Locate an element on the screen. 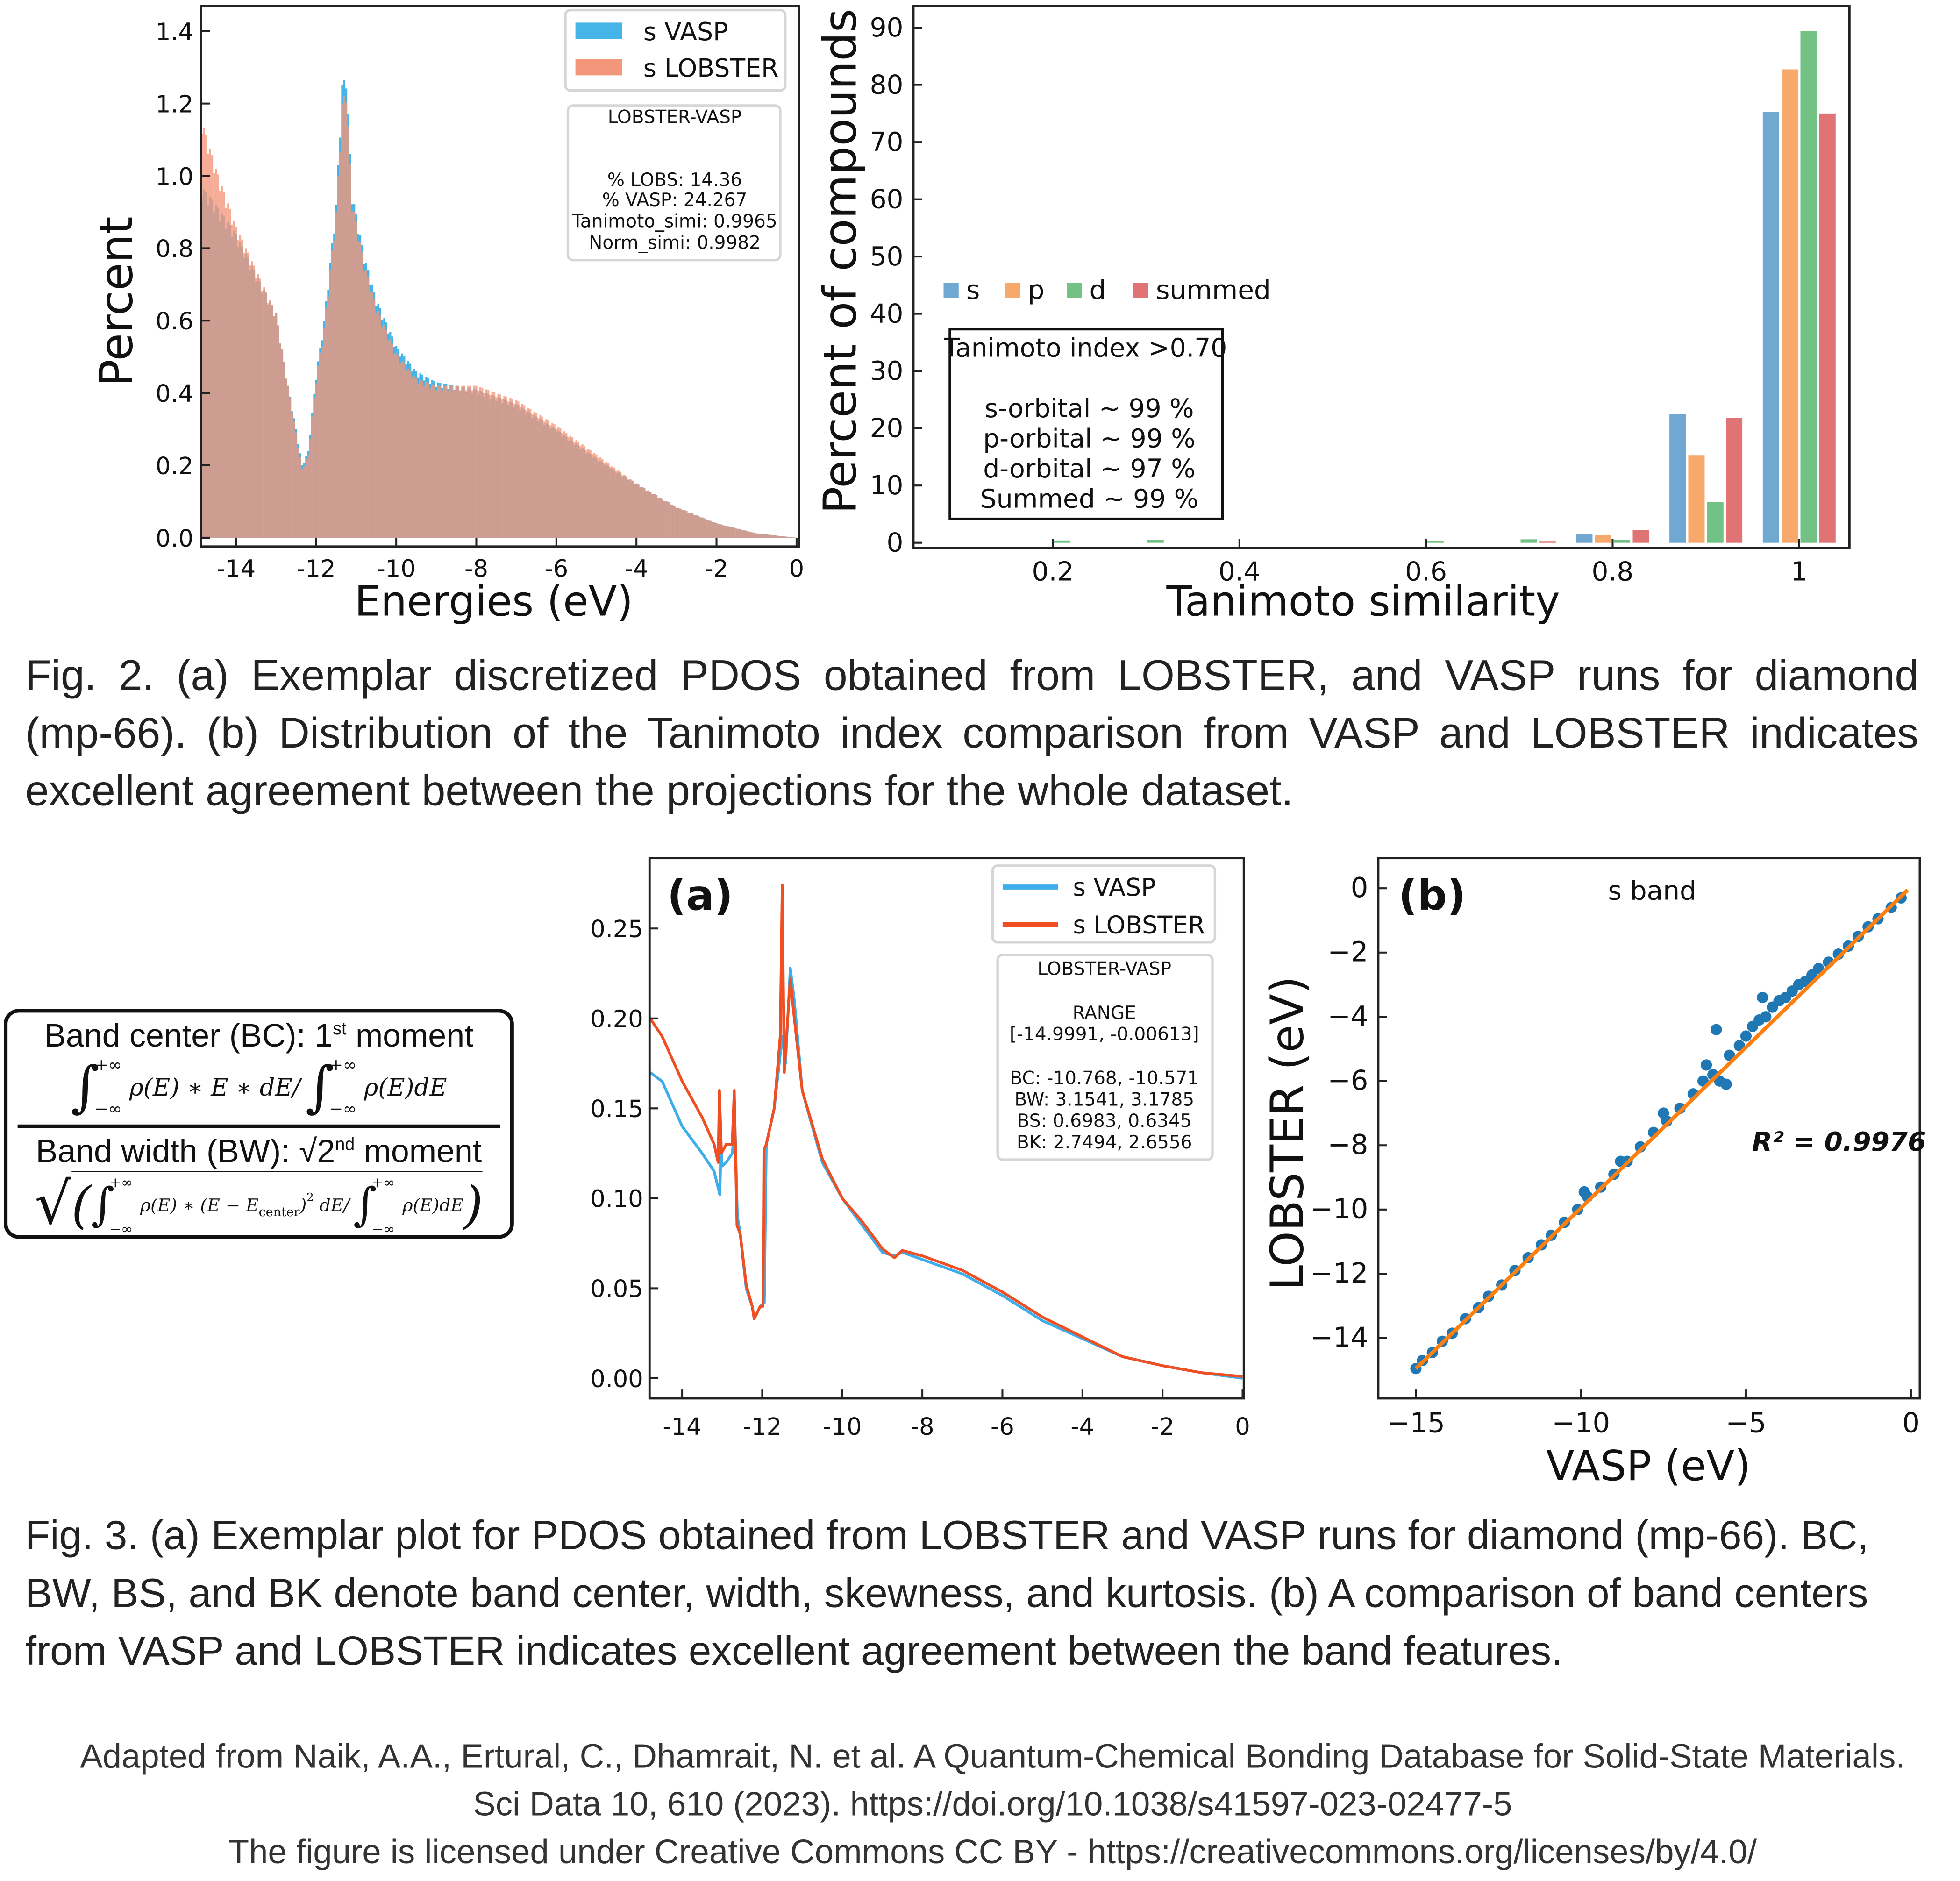 This screenshot has height=1881, width=1960. x-tick-label: -14 is located at coordinates (682, 1427).